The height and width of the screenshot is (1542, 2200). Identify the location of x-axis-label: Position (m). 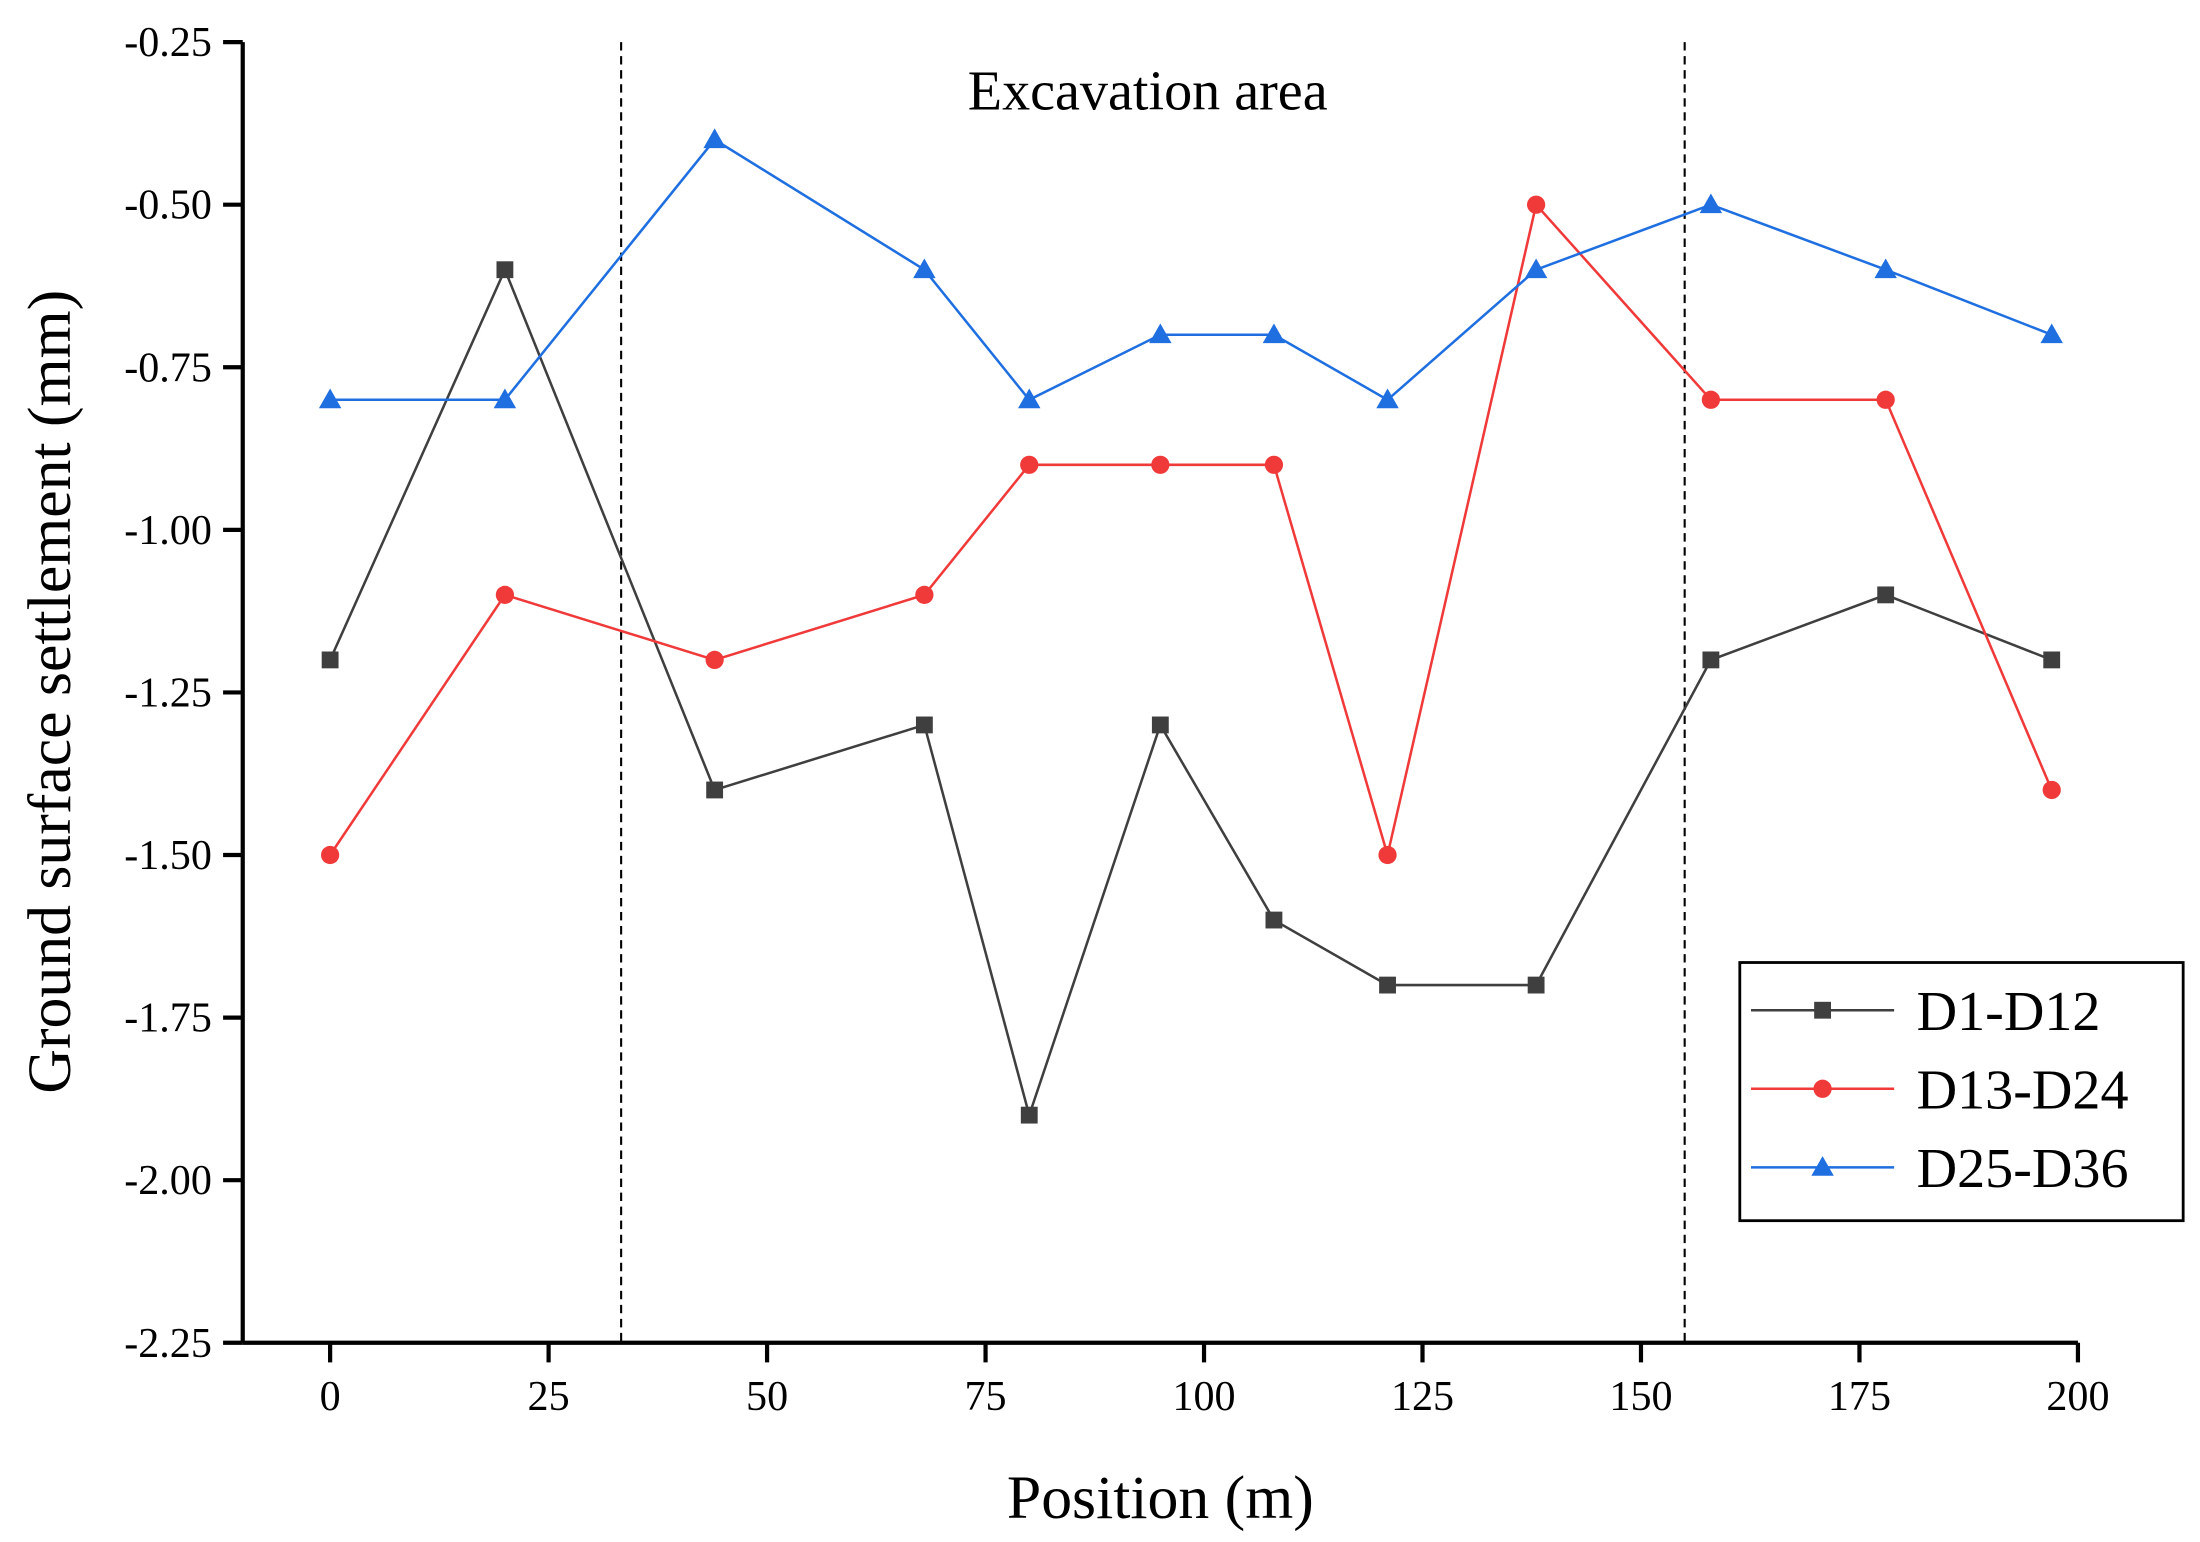
(1160, 1498).